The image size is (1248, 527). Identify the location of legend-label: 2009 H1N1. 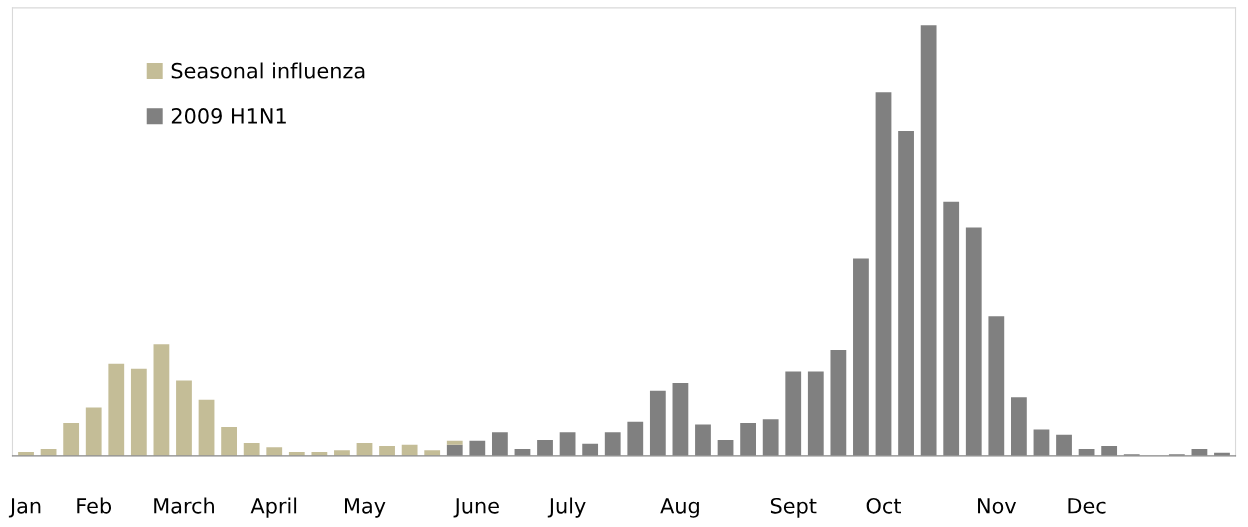
(228, 116).